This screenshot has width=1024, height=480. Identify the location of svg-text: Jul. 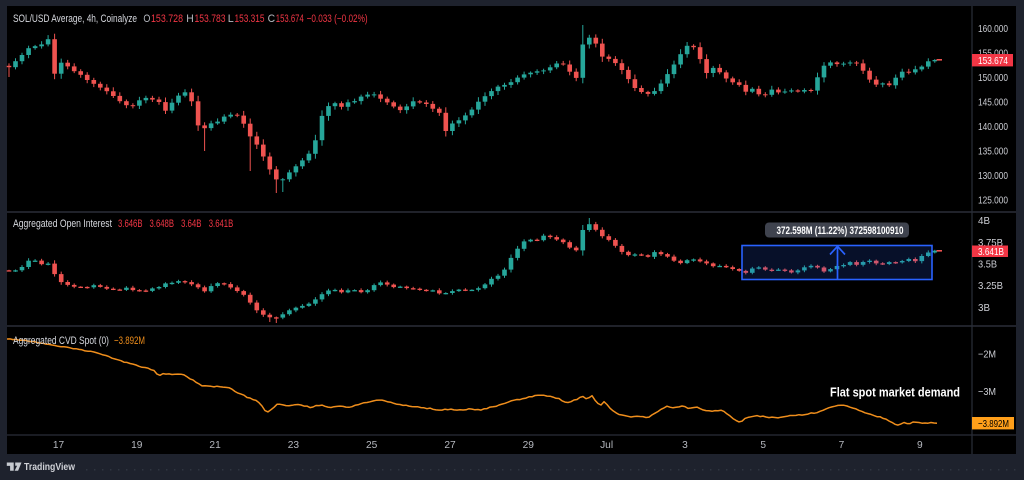
(606, 445).